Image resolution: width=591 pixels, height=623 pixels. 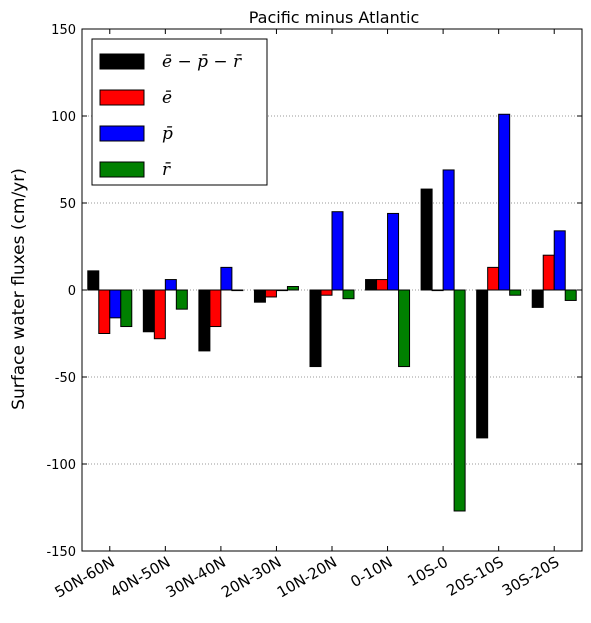 What do you see at coordinates (63, 30) in the screenshot?
I see `y-tick-label: 150` at bounding box center [63, 30].